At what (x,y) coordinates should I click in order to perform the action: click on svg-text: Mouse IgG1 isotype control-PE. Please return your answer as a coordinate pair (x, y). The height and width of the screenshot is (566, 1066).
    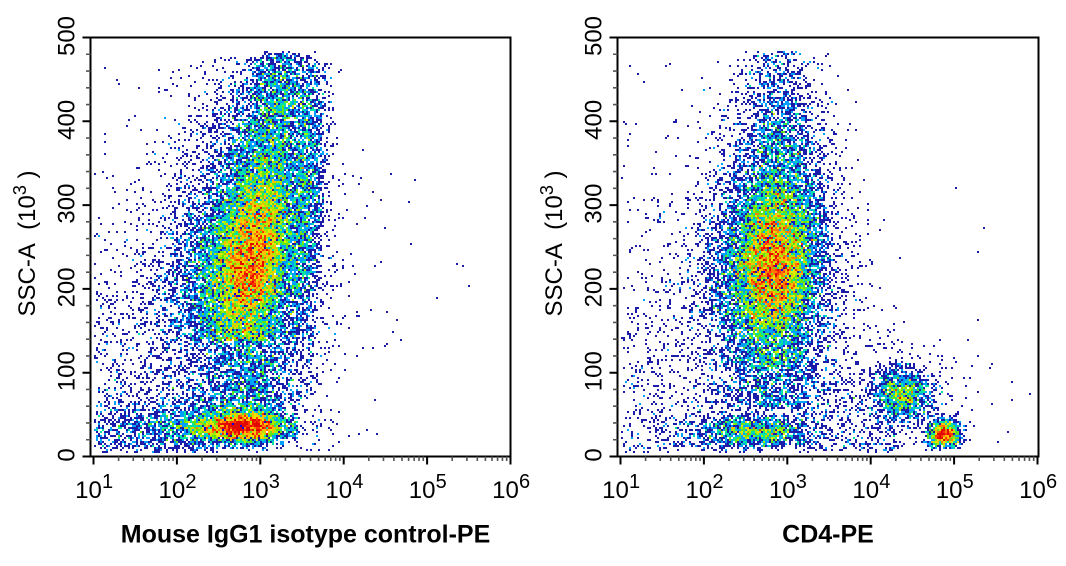
    Looking at the image, I should click on (306, 535).